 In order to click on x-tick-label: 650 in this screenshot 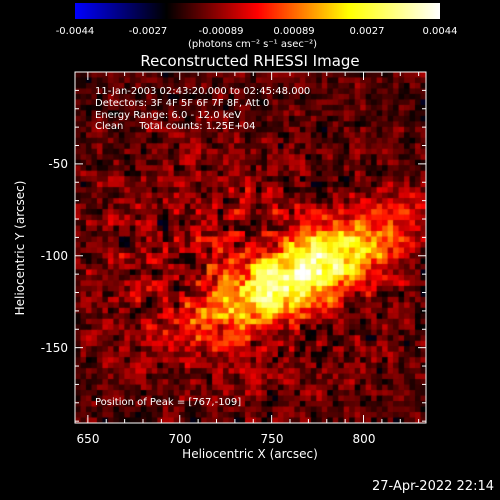, I will do `click(88, 439)`.